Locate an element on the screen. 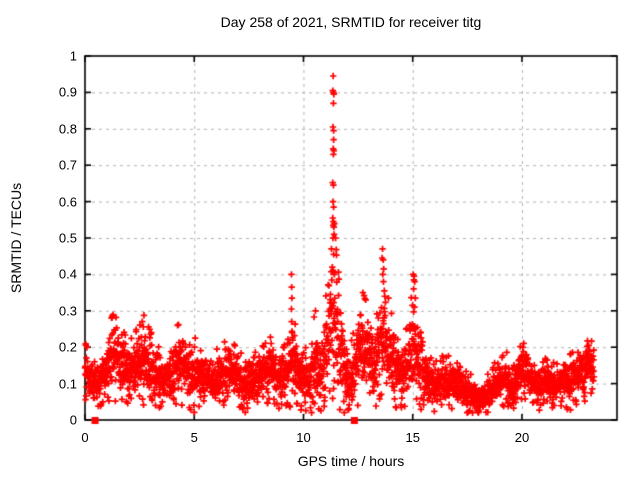  x-tick-label: 0 is located at coordinates (85, 437).